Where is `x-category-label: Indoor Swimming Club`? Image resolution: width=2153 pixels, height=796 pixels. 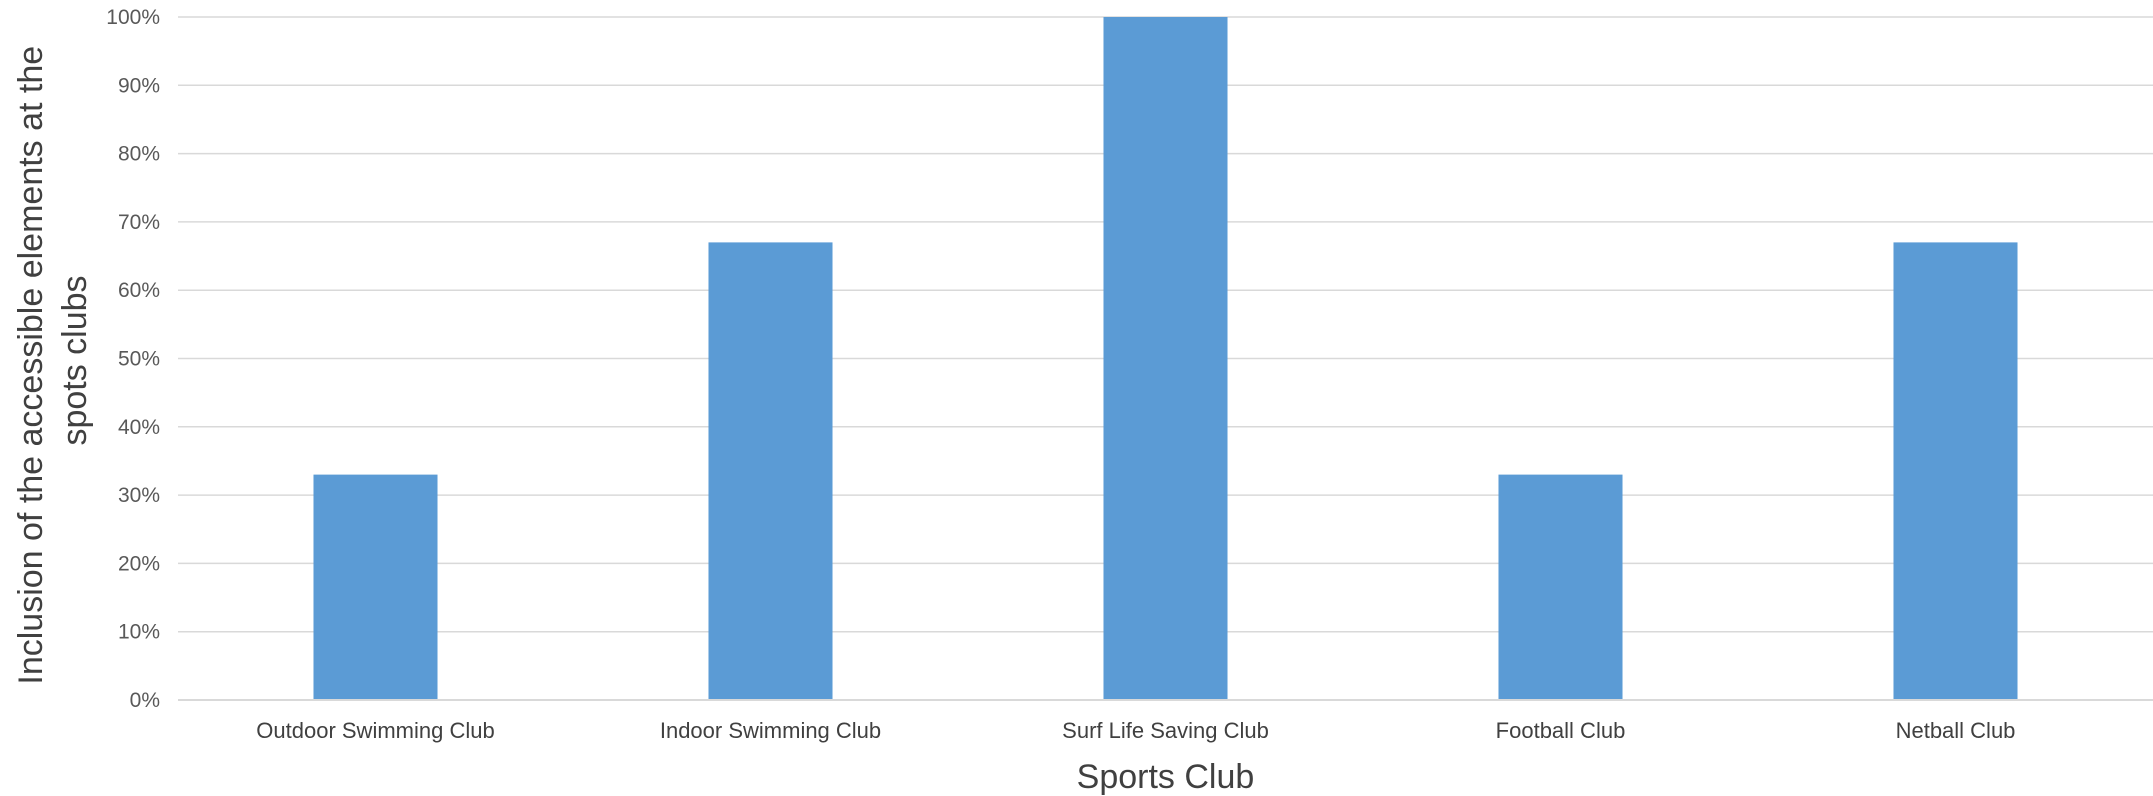 x-category-label: Indoor Swimming Club is located at coordinates (770, 730).